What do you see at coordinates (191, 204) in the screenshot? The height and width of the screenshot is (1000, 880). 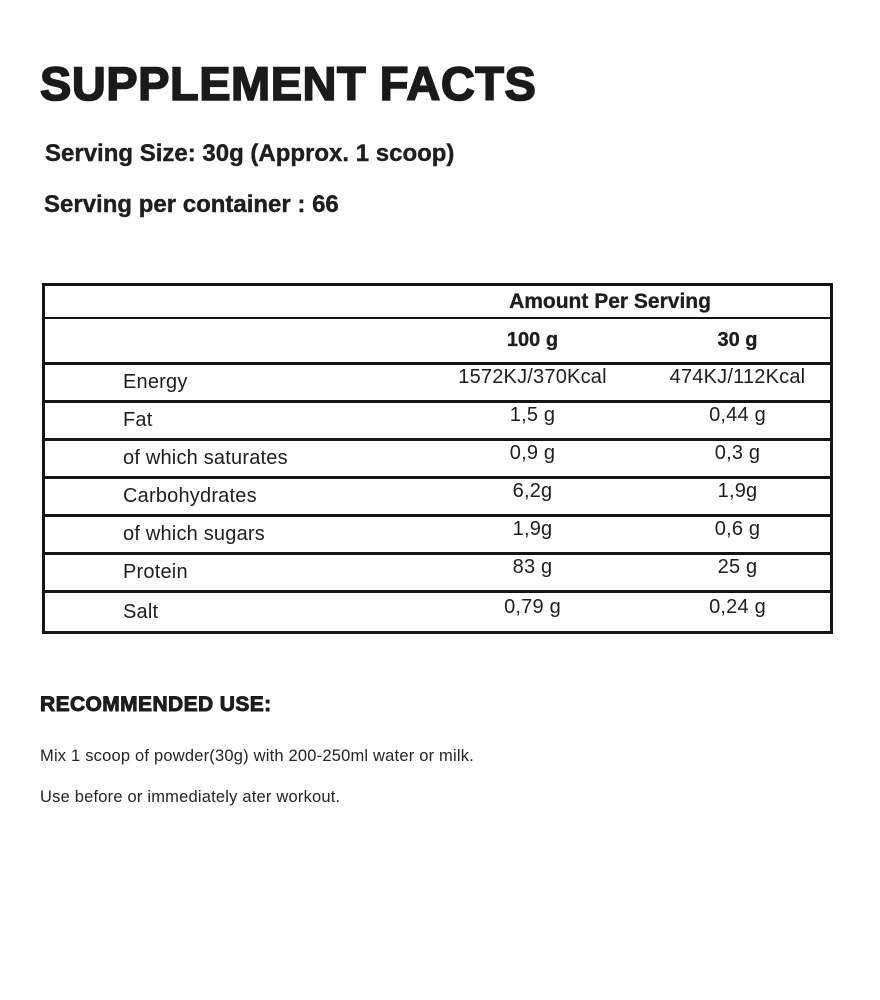 I see `servings-per-container-text: Serving per container : 66` at bounding box center [191, 204].